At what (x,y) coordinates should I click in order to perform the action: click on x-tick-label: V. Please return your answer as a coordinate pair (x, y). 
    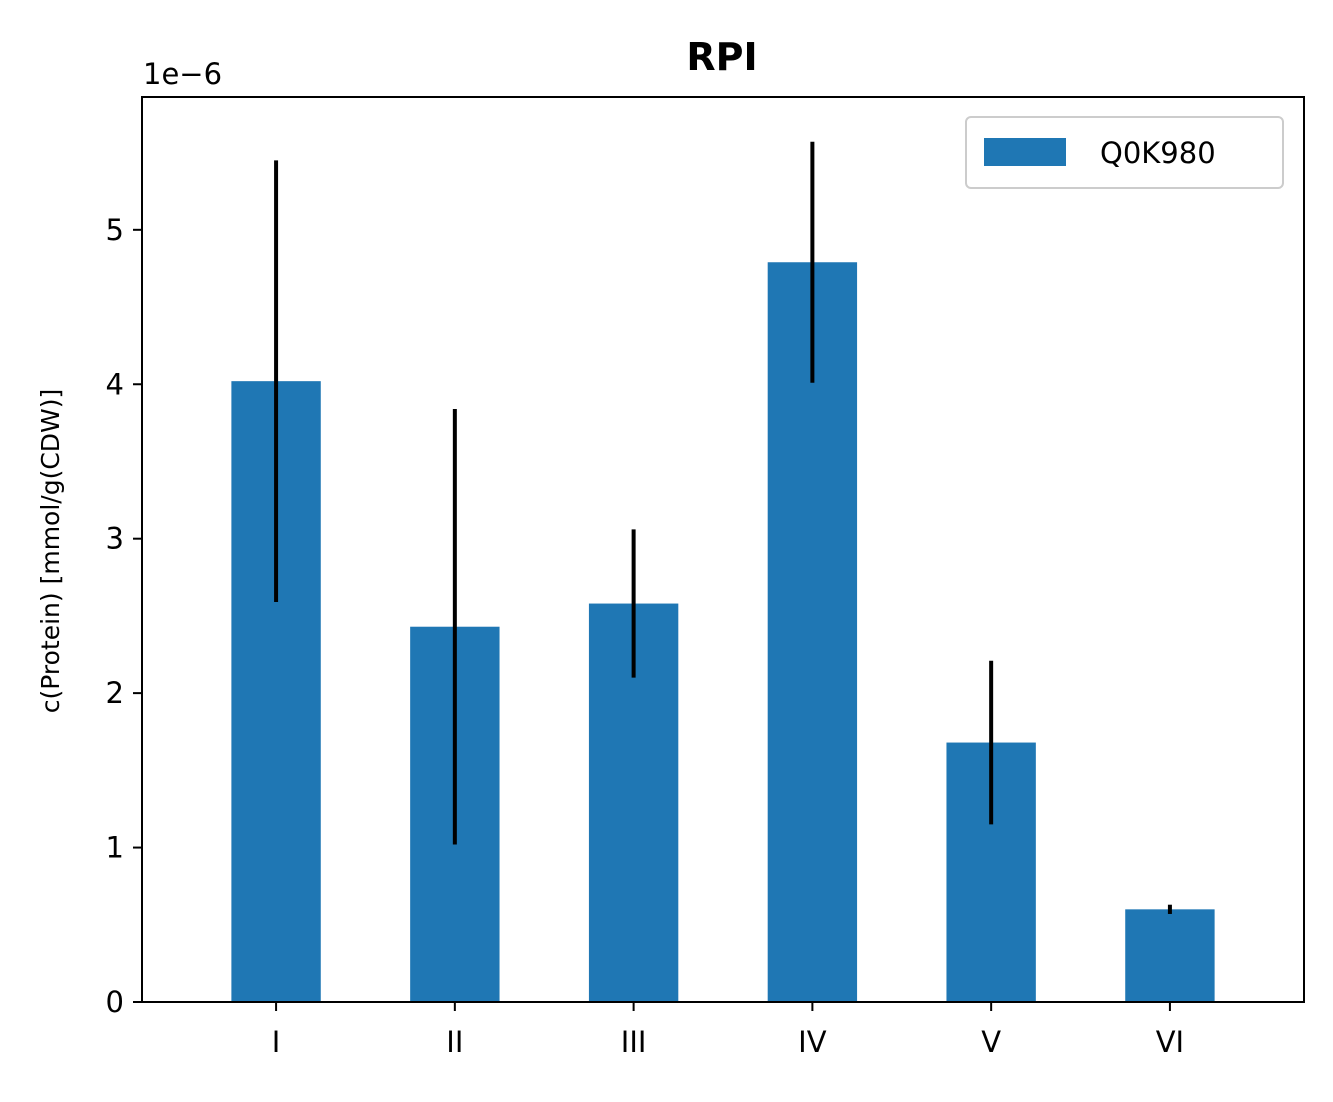
    Looking at the image, I should click on (991, 1042).